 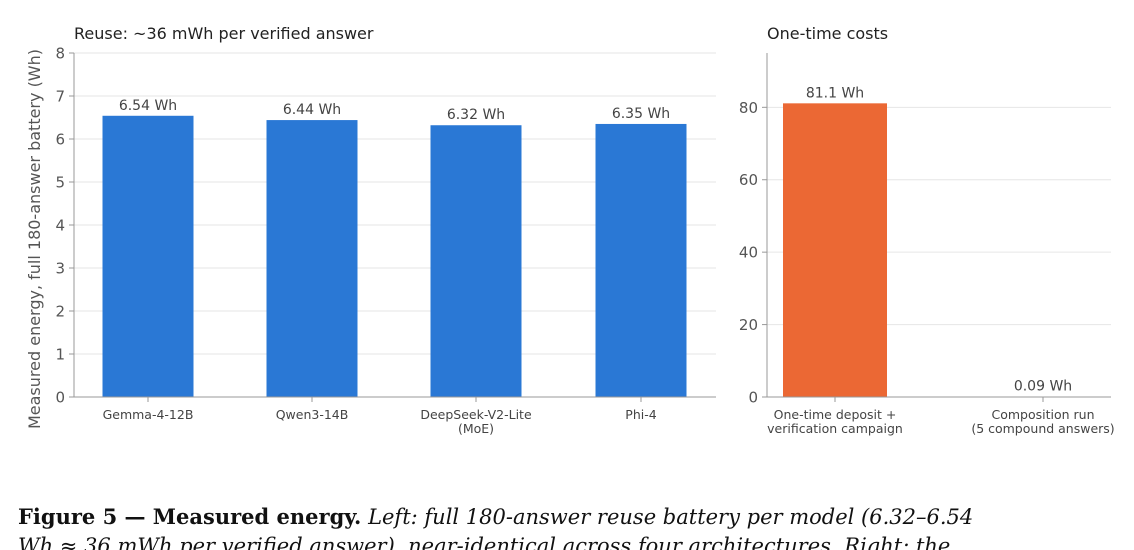 I want to click on left-y-tick-label: 3, so click(x=60, y=269).